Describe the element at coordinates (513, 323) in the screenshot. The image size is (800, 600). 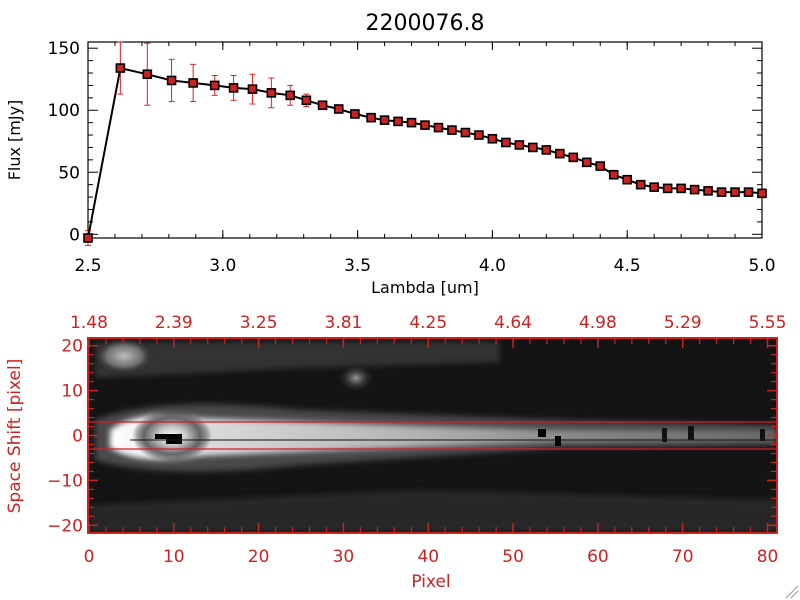
I see `image-top-tick-label: 4.64` at that location.